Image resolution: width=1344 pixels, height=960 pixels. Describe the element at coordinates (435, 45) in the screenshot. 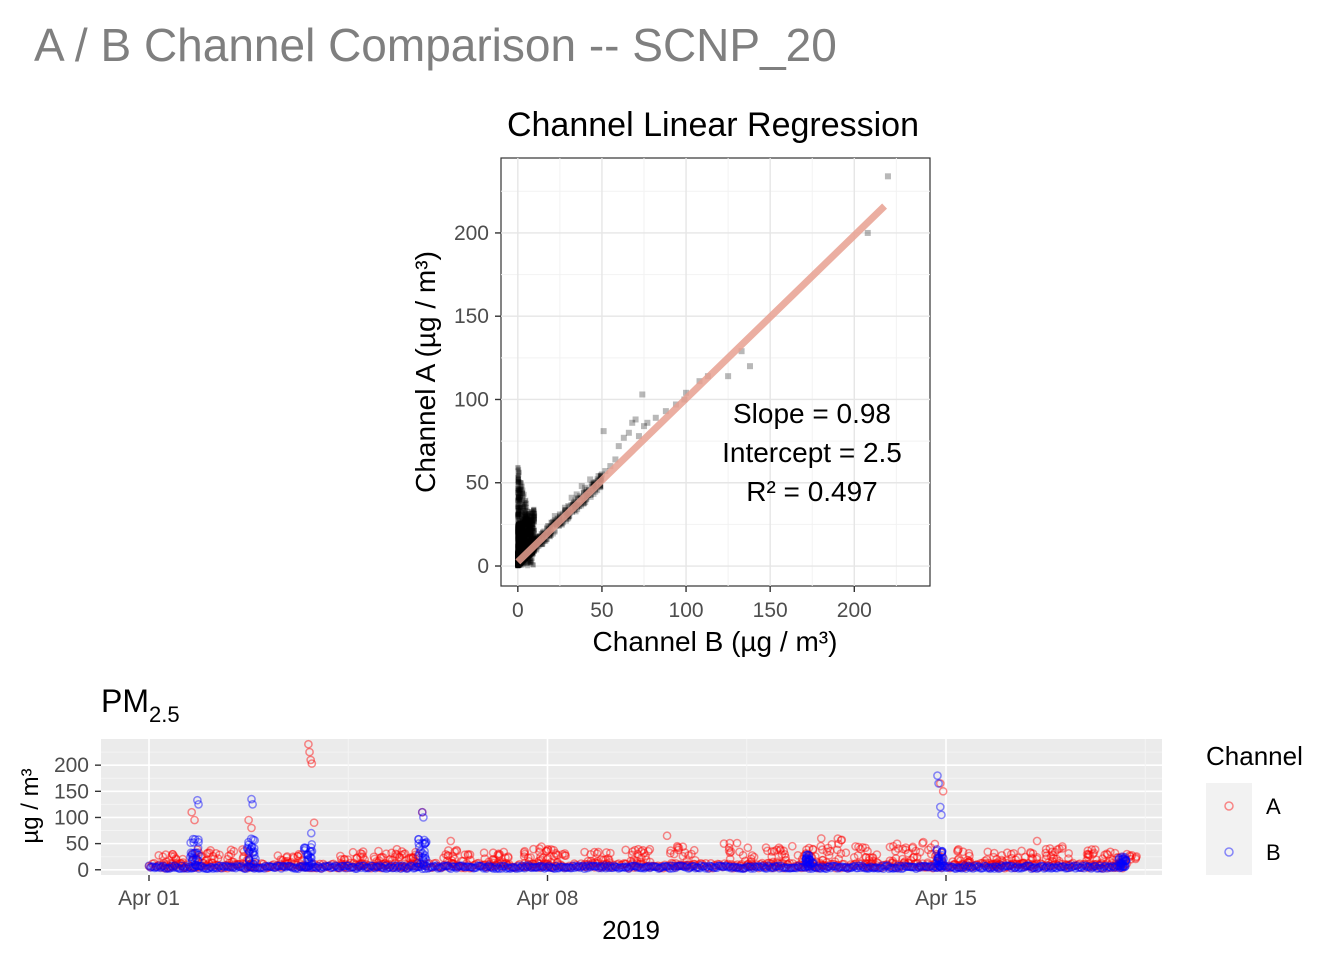

I see `page-title: A / B Channel Comparison -- SCNP_20` at that location.